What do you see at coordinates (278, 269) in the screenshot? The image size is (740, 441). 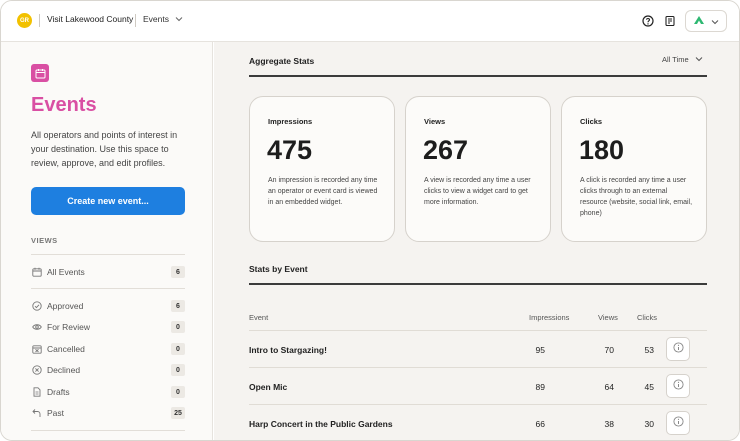 I see `stats-by-event-title: Stats by Event` at bounding box center [278, 269].